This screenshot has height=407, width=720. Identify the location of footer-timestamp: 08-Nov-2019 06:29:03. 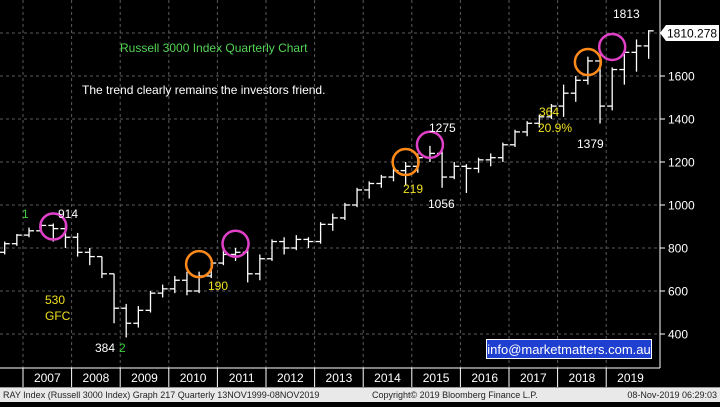
(672, 395).